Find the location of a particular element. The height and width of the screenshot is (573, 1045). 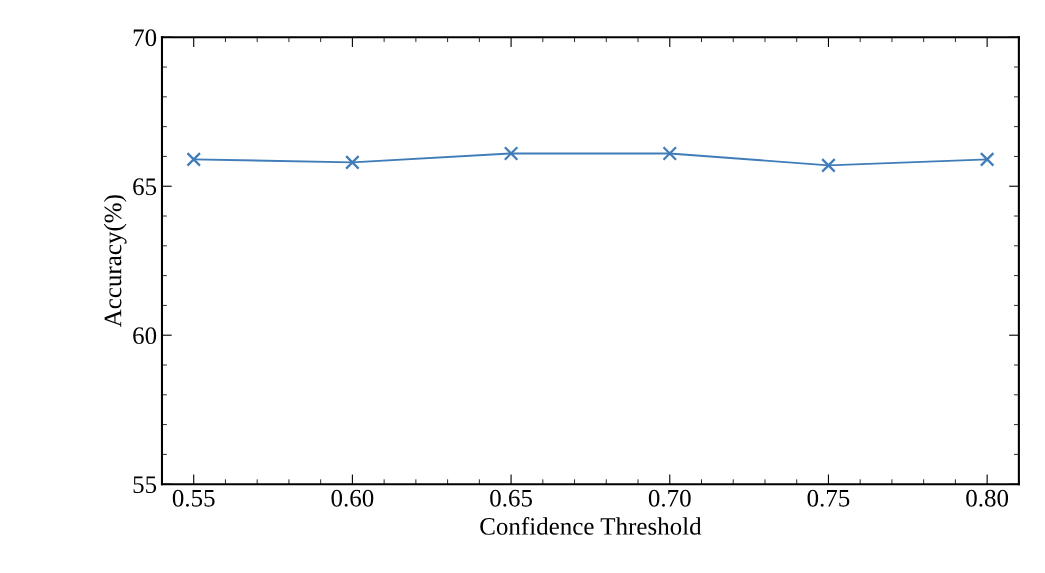

y-tick-label: 60 is located at coordinates (145, 336).